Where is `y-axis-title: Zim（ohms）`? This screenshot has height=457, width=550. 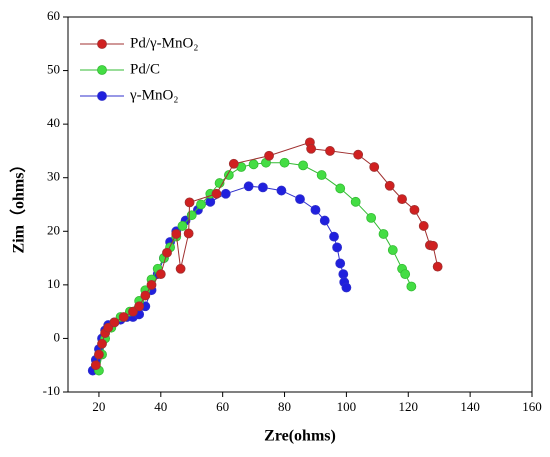 y-axis-title: Zim（ohms） is located at coordinates (19, 205).